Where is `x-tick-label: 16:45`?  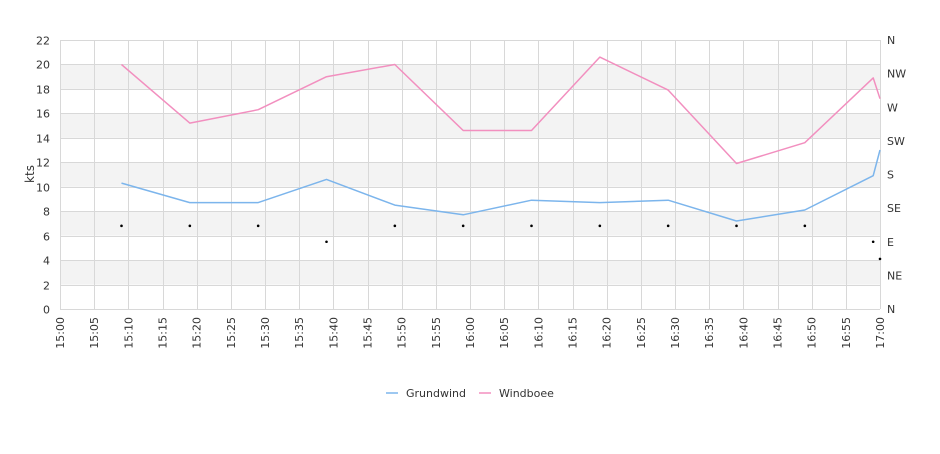
x-tick-label: 16:45 is located at coordinates (778, 333).